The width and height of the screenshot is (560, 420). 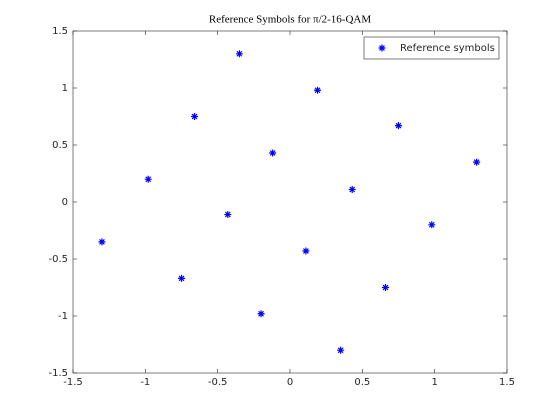 What do you see at coordinates (58, 259) in the screenshot?
I see `y-tick-label: -0.5` at bounding box center [58, 259].